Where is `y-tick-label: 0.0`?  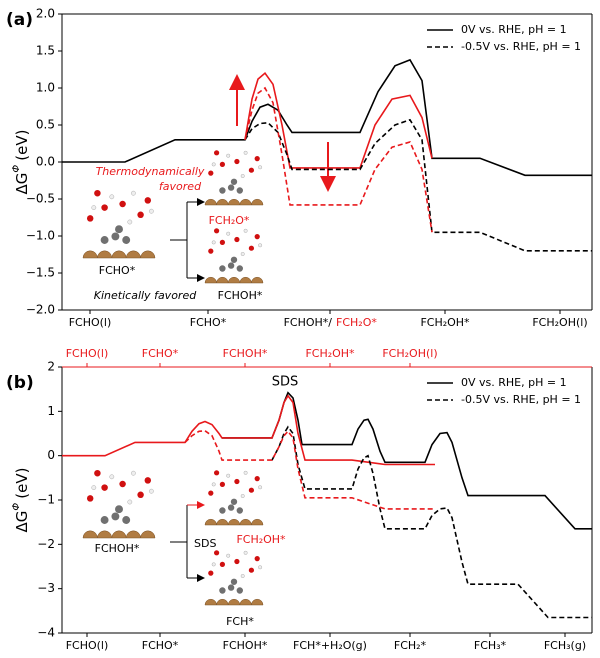
y-tick-label: 0.0 is located at coordinates (45, 162).